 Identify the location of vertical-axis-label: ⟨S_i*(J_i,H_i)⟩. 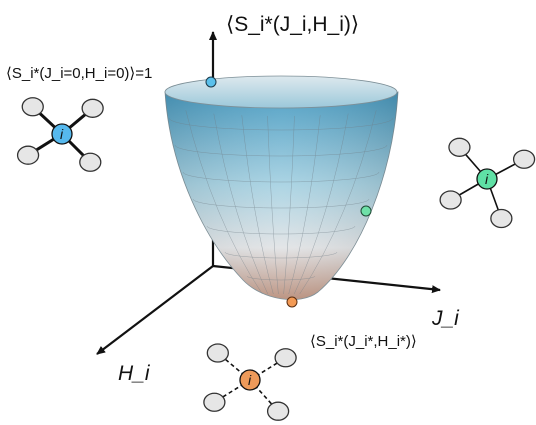
(292, 24).